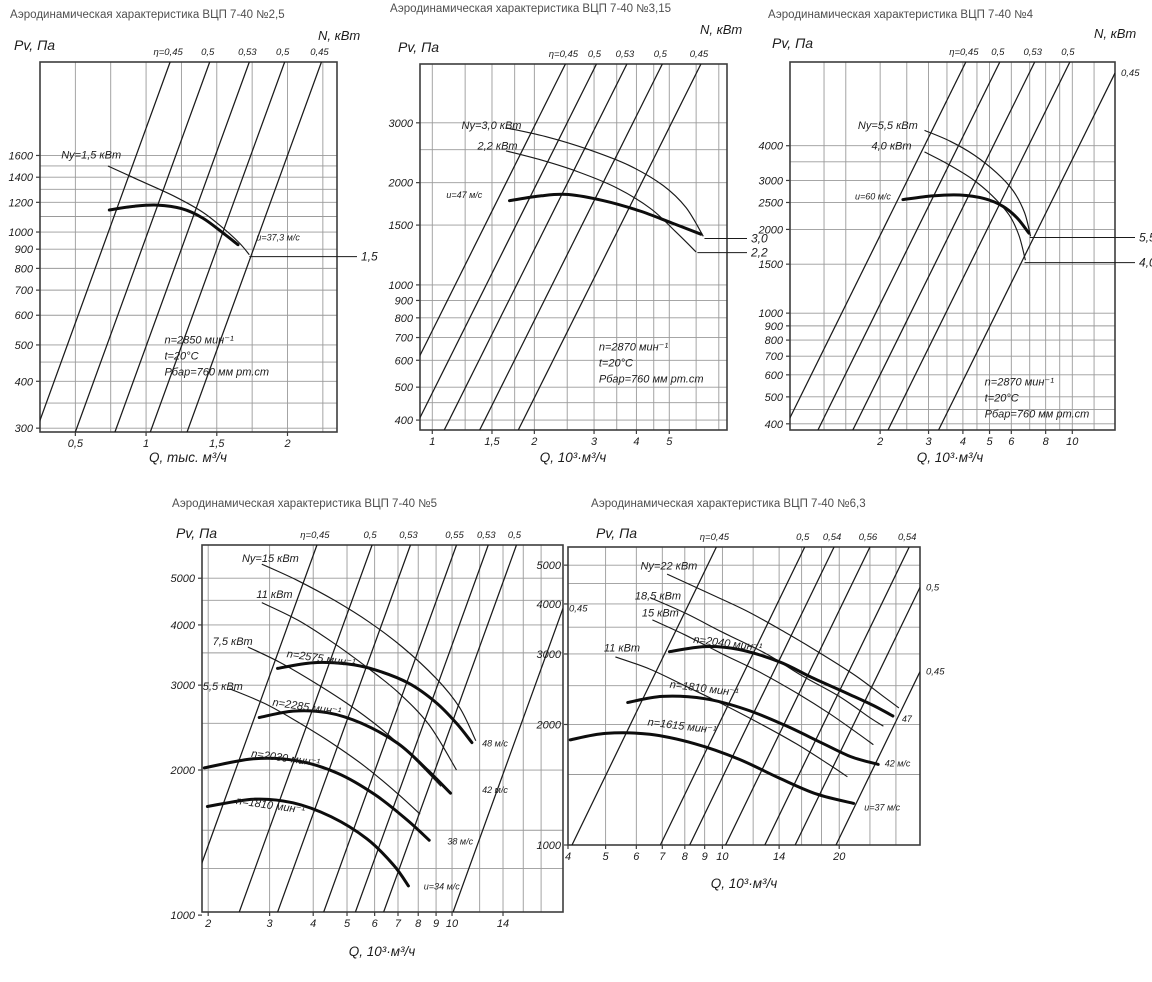 Image resolution: width=1152 pixels, height=982 pixels. What do you see at coordinates (495, 790) in the screenshot?
I see `tip-speed-label: 42 м/с` at bounding box center [495, 790].